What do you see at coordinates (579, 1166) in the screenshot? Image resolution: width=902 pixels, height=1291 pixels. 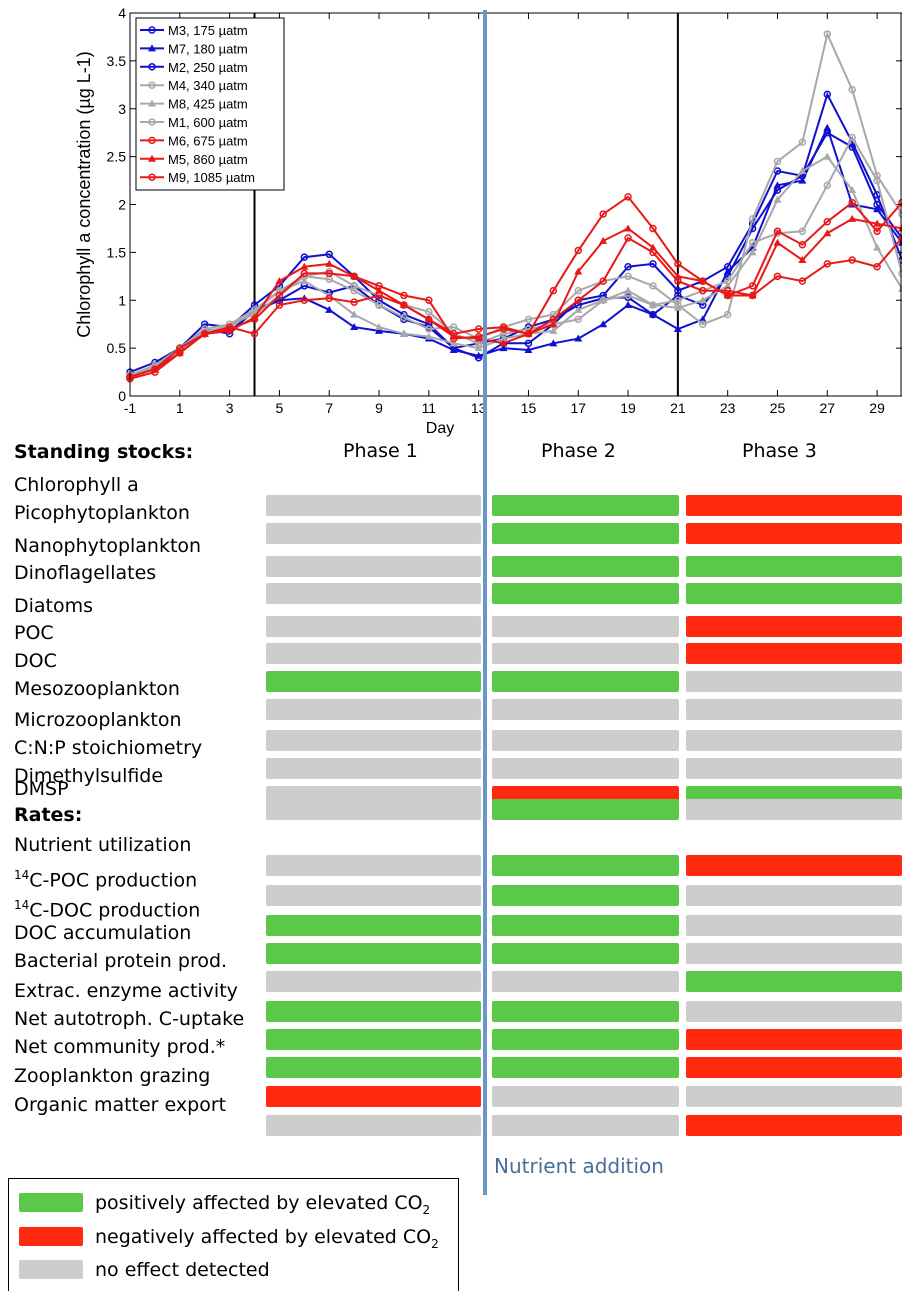 I see `nutrient-addition-label: Nutrient addition` at bounding box center [579, 1166].